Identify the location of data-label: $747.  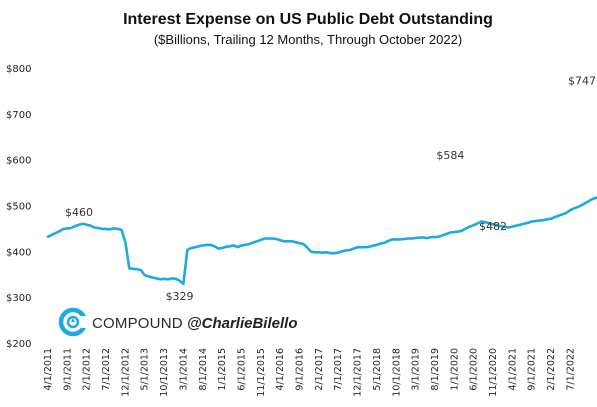
(582, 80).